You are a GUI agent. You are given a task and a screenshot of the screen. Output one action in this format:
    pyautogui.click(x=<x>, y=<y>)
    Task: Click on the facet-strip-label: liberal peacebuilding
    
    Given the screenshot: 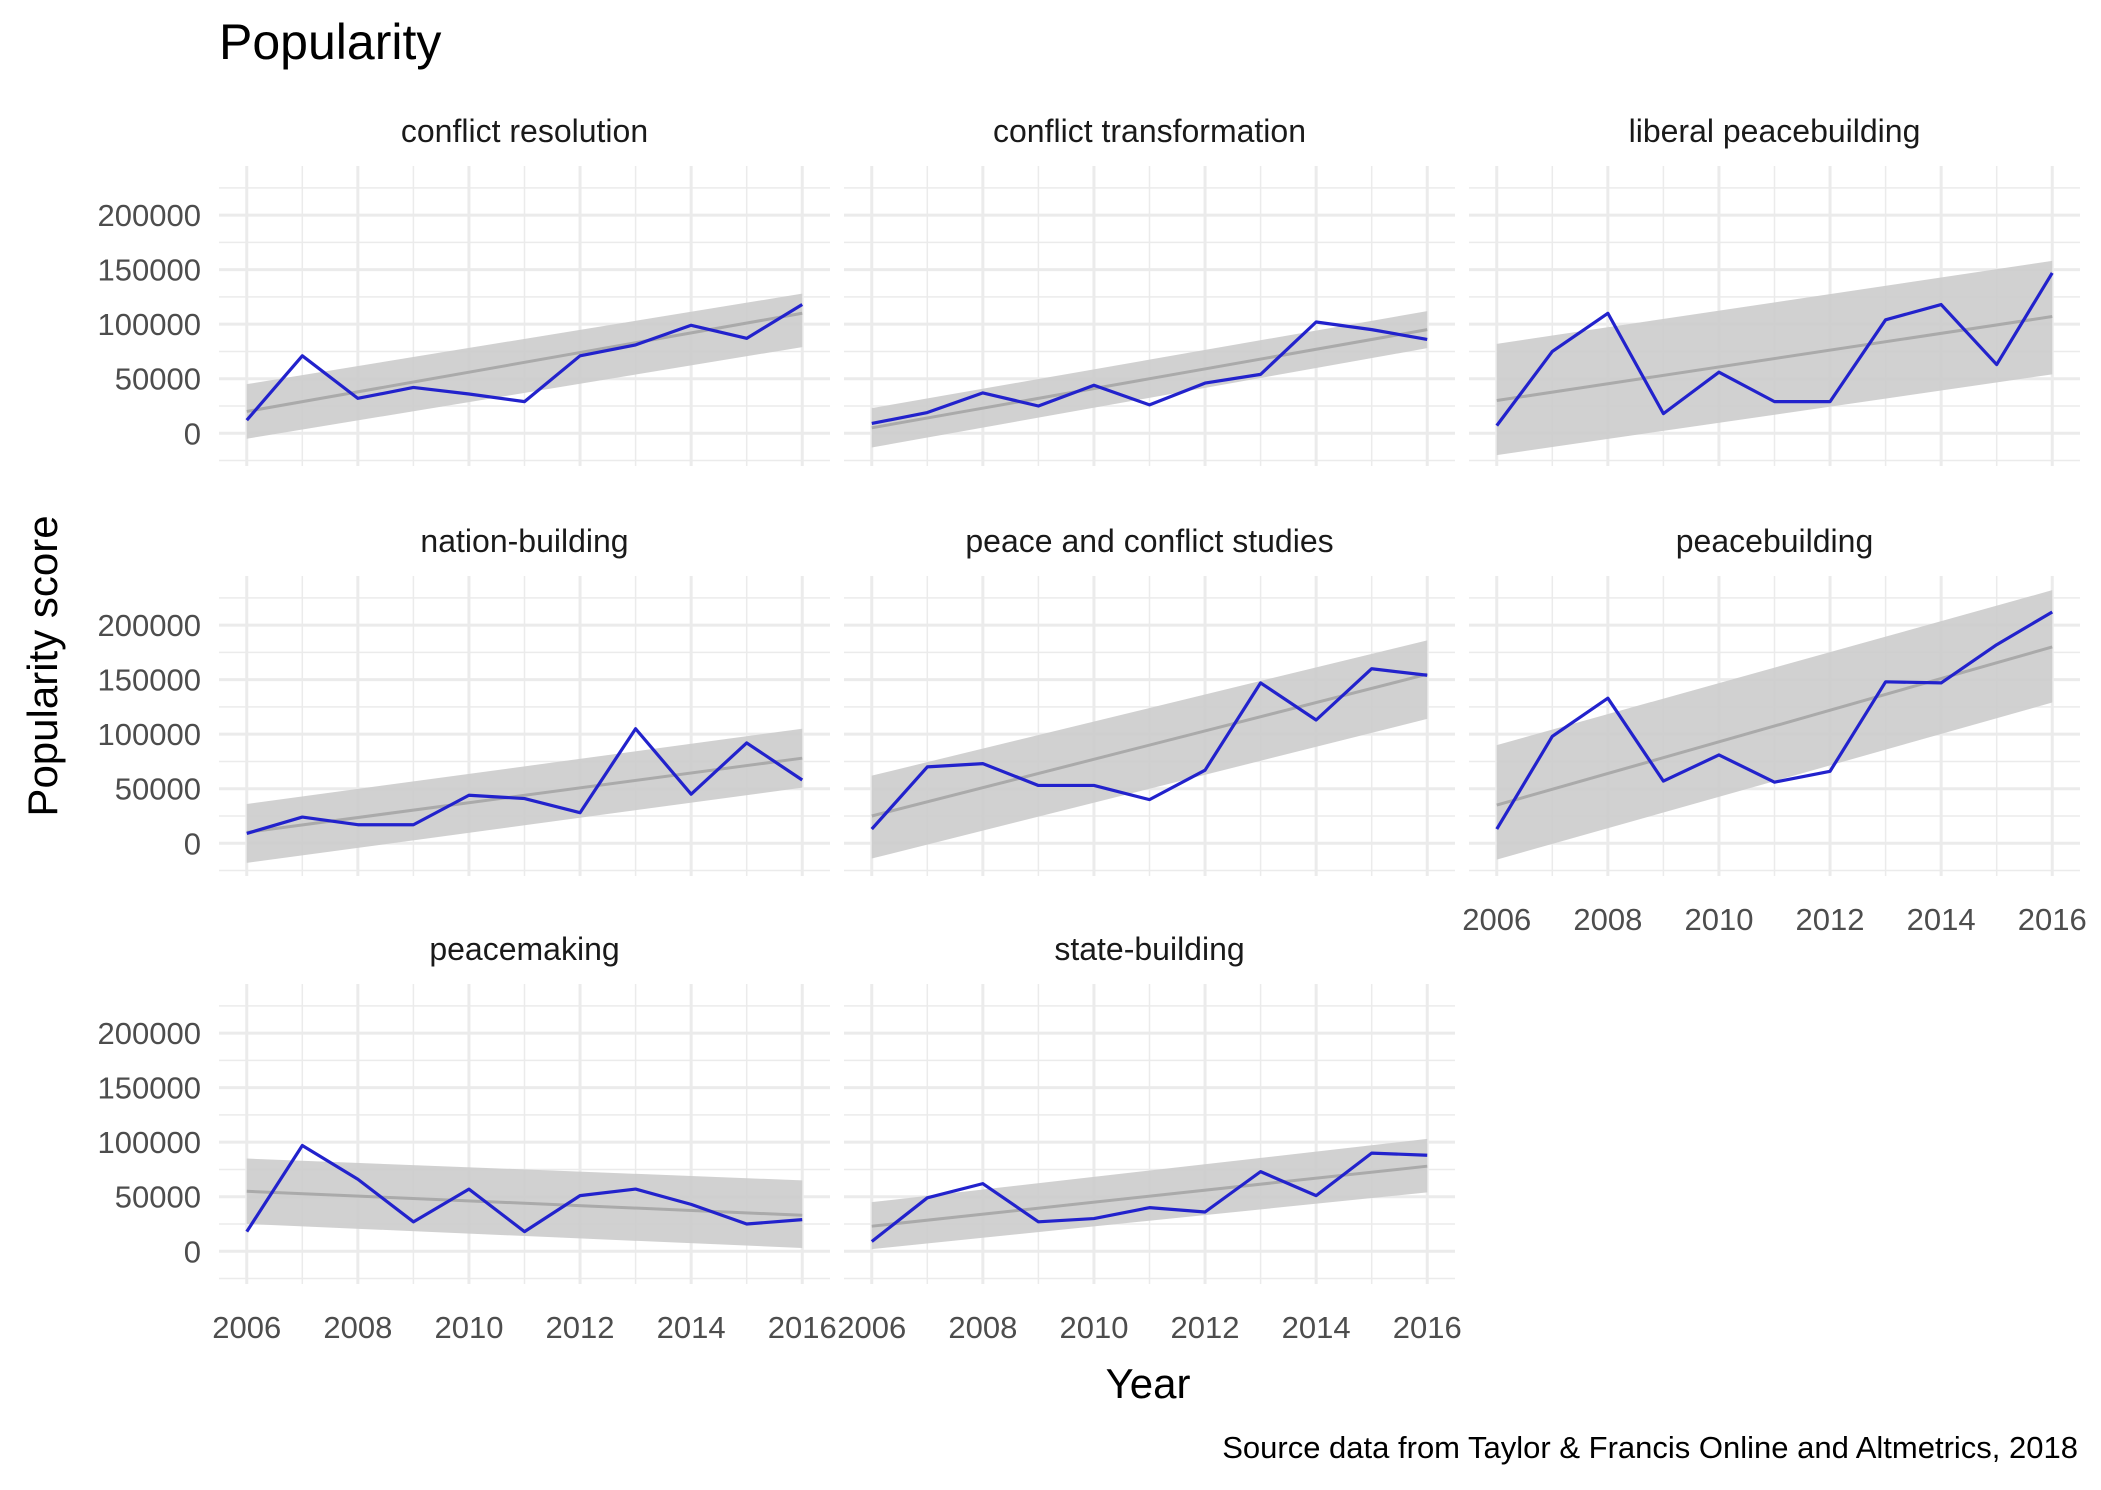 What is the action you would take?
    pyautogui.click(x=1775, y=131)
    